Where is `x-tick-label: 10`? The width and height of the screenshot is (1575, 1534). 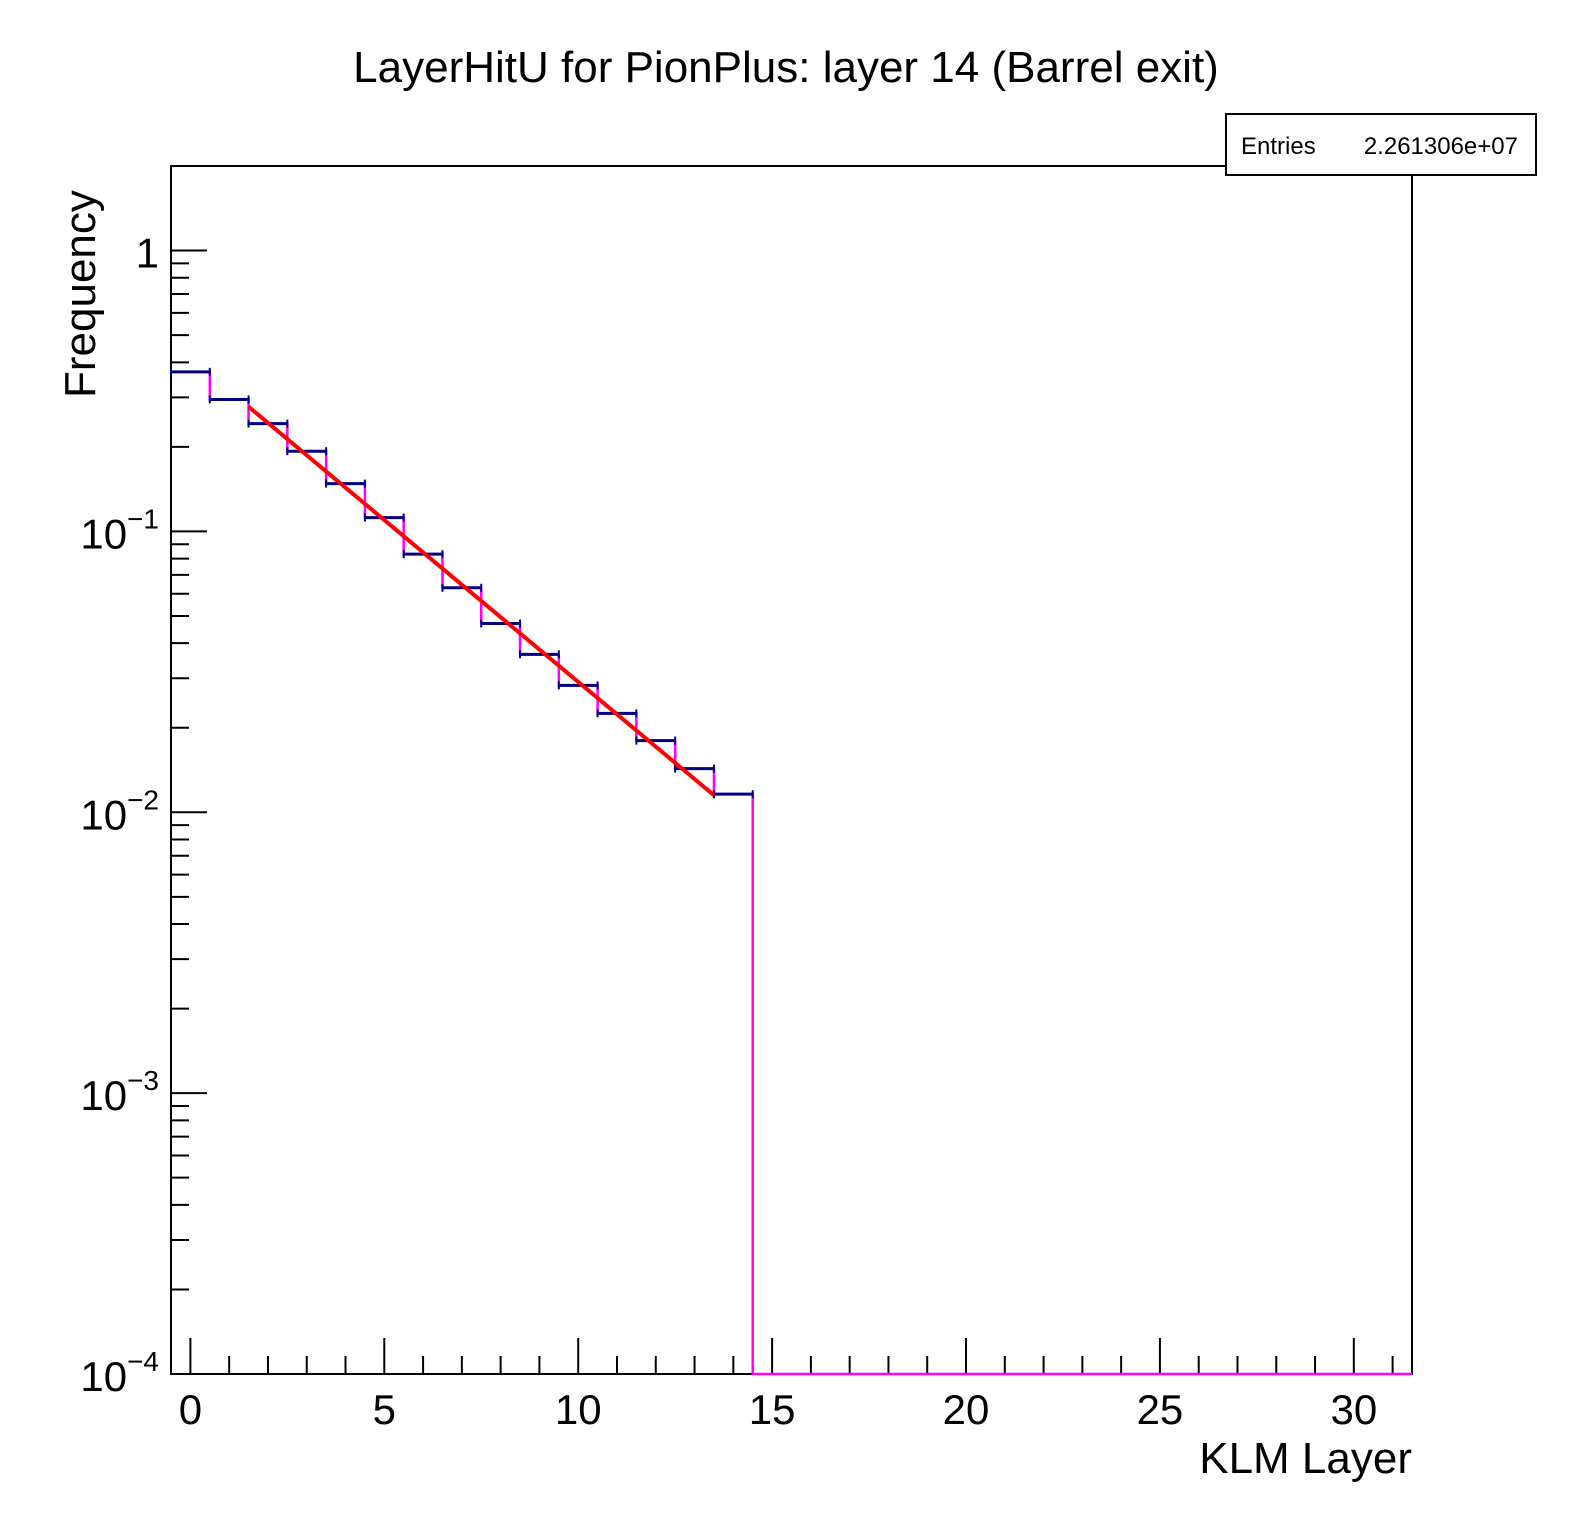
x-tick-label: 10 is located at coordinates (578, 1409).